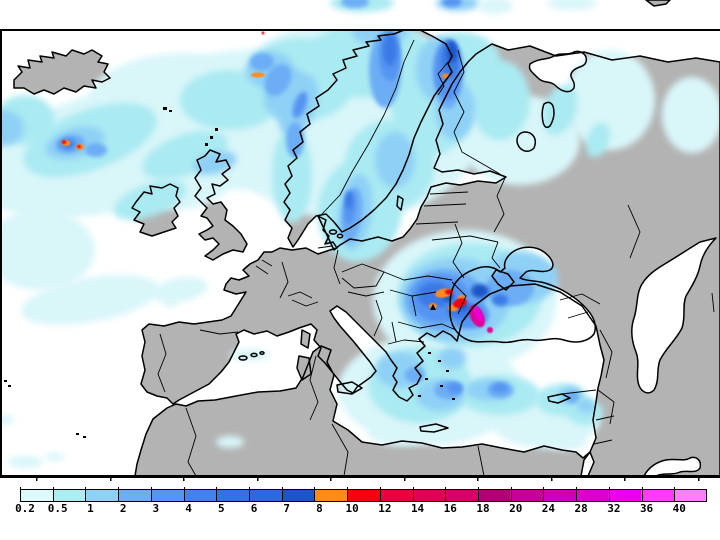  I want to click on precip-blob-PK, so click(478, 314).